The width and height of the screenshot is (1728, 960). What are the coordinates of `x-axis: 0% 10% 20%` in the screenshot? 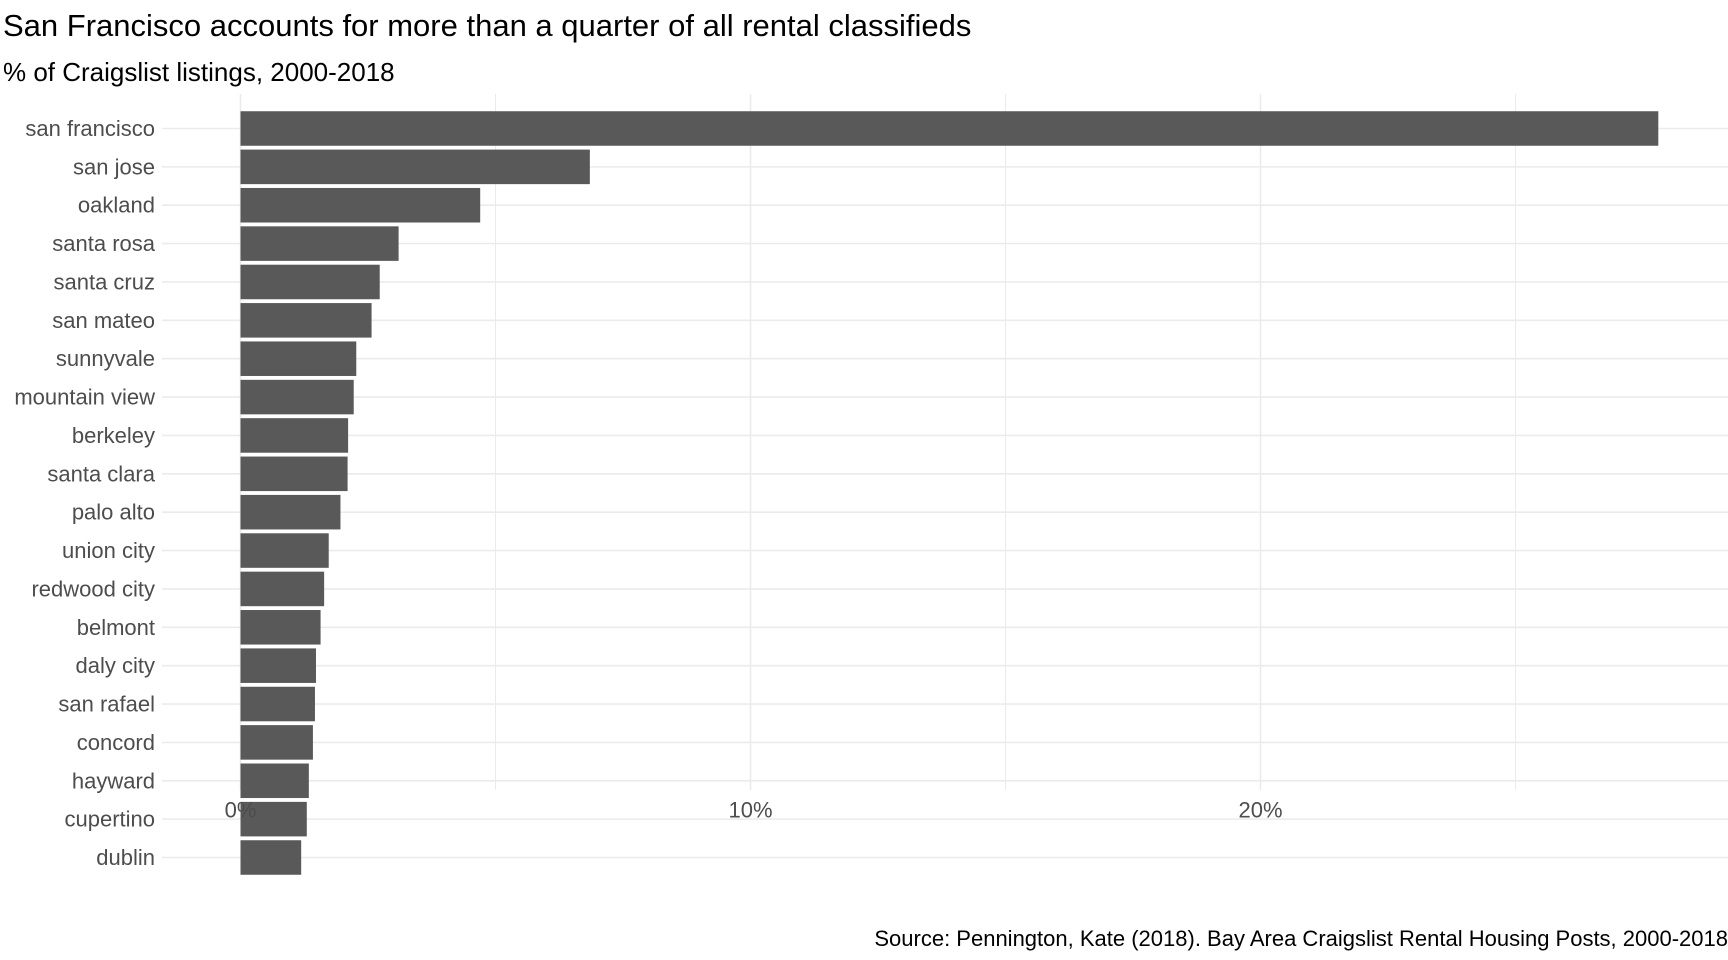 It's located at (754, 810).